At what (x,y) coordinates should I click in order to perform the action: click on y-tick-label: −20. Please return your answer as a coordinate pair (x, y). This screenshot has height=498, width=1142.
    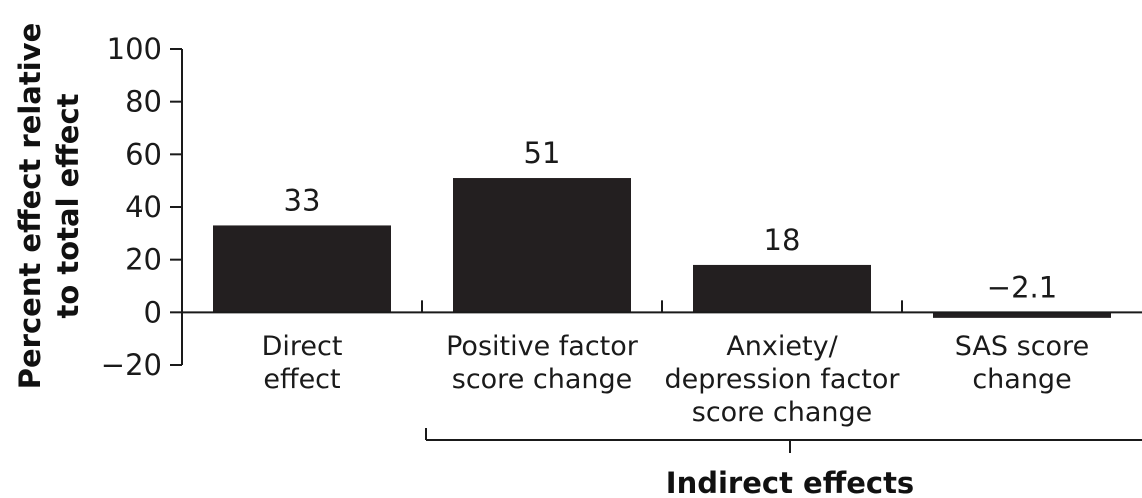
    Looking at the image, I should click on (131, 365).